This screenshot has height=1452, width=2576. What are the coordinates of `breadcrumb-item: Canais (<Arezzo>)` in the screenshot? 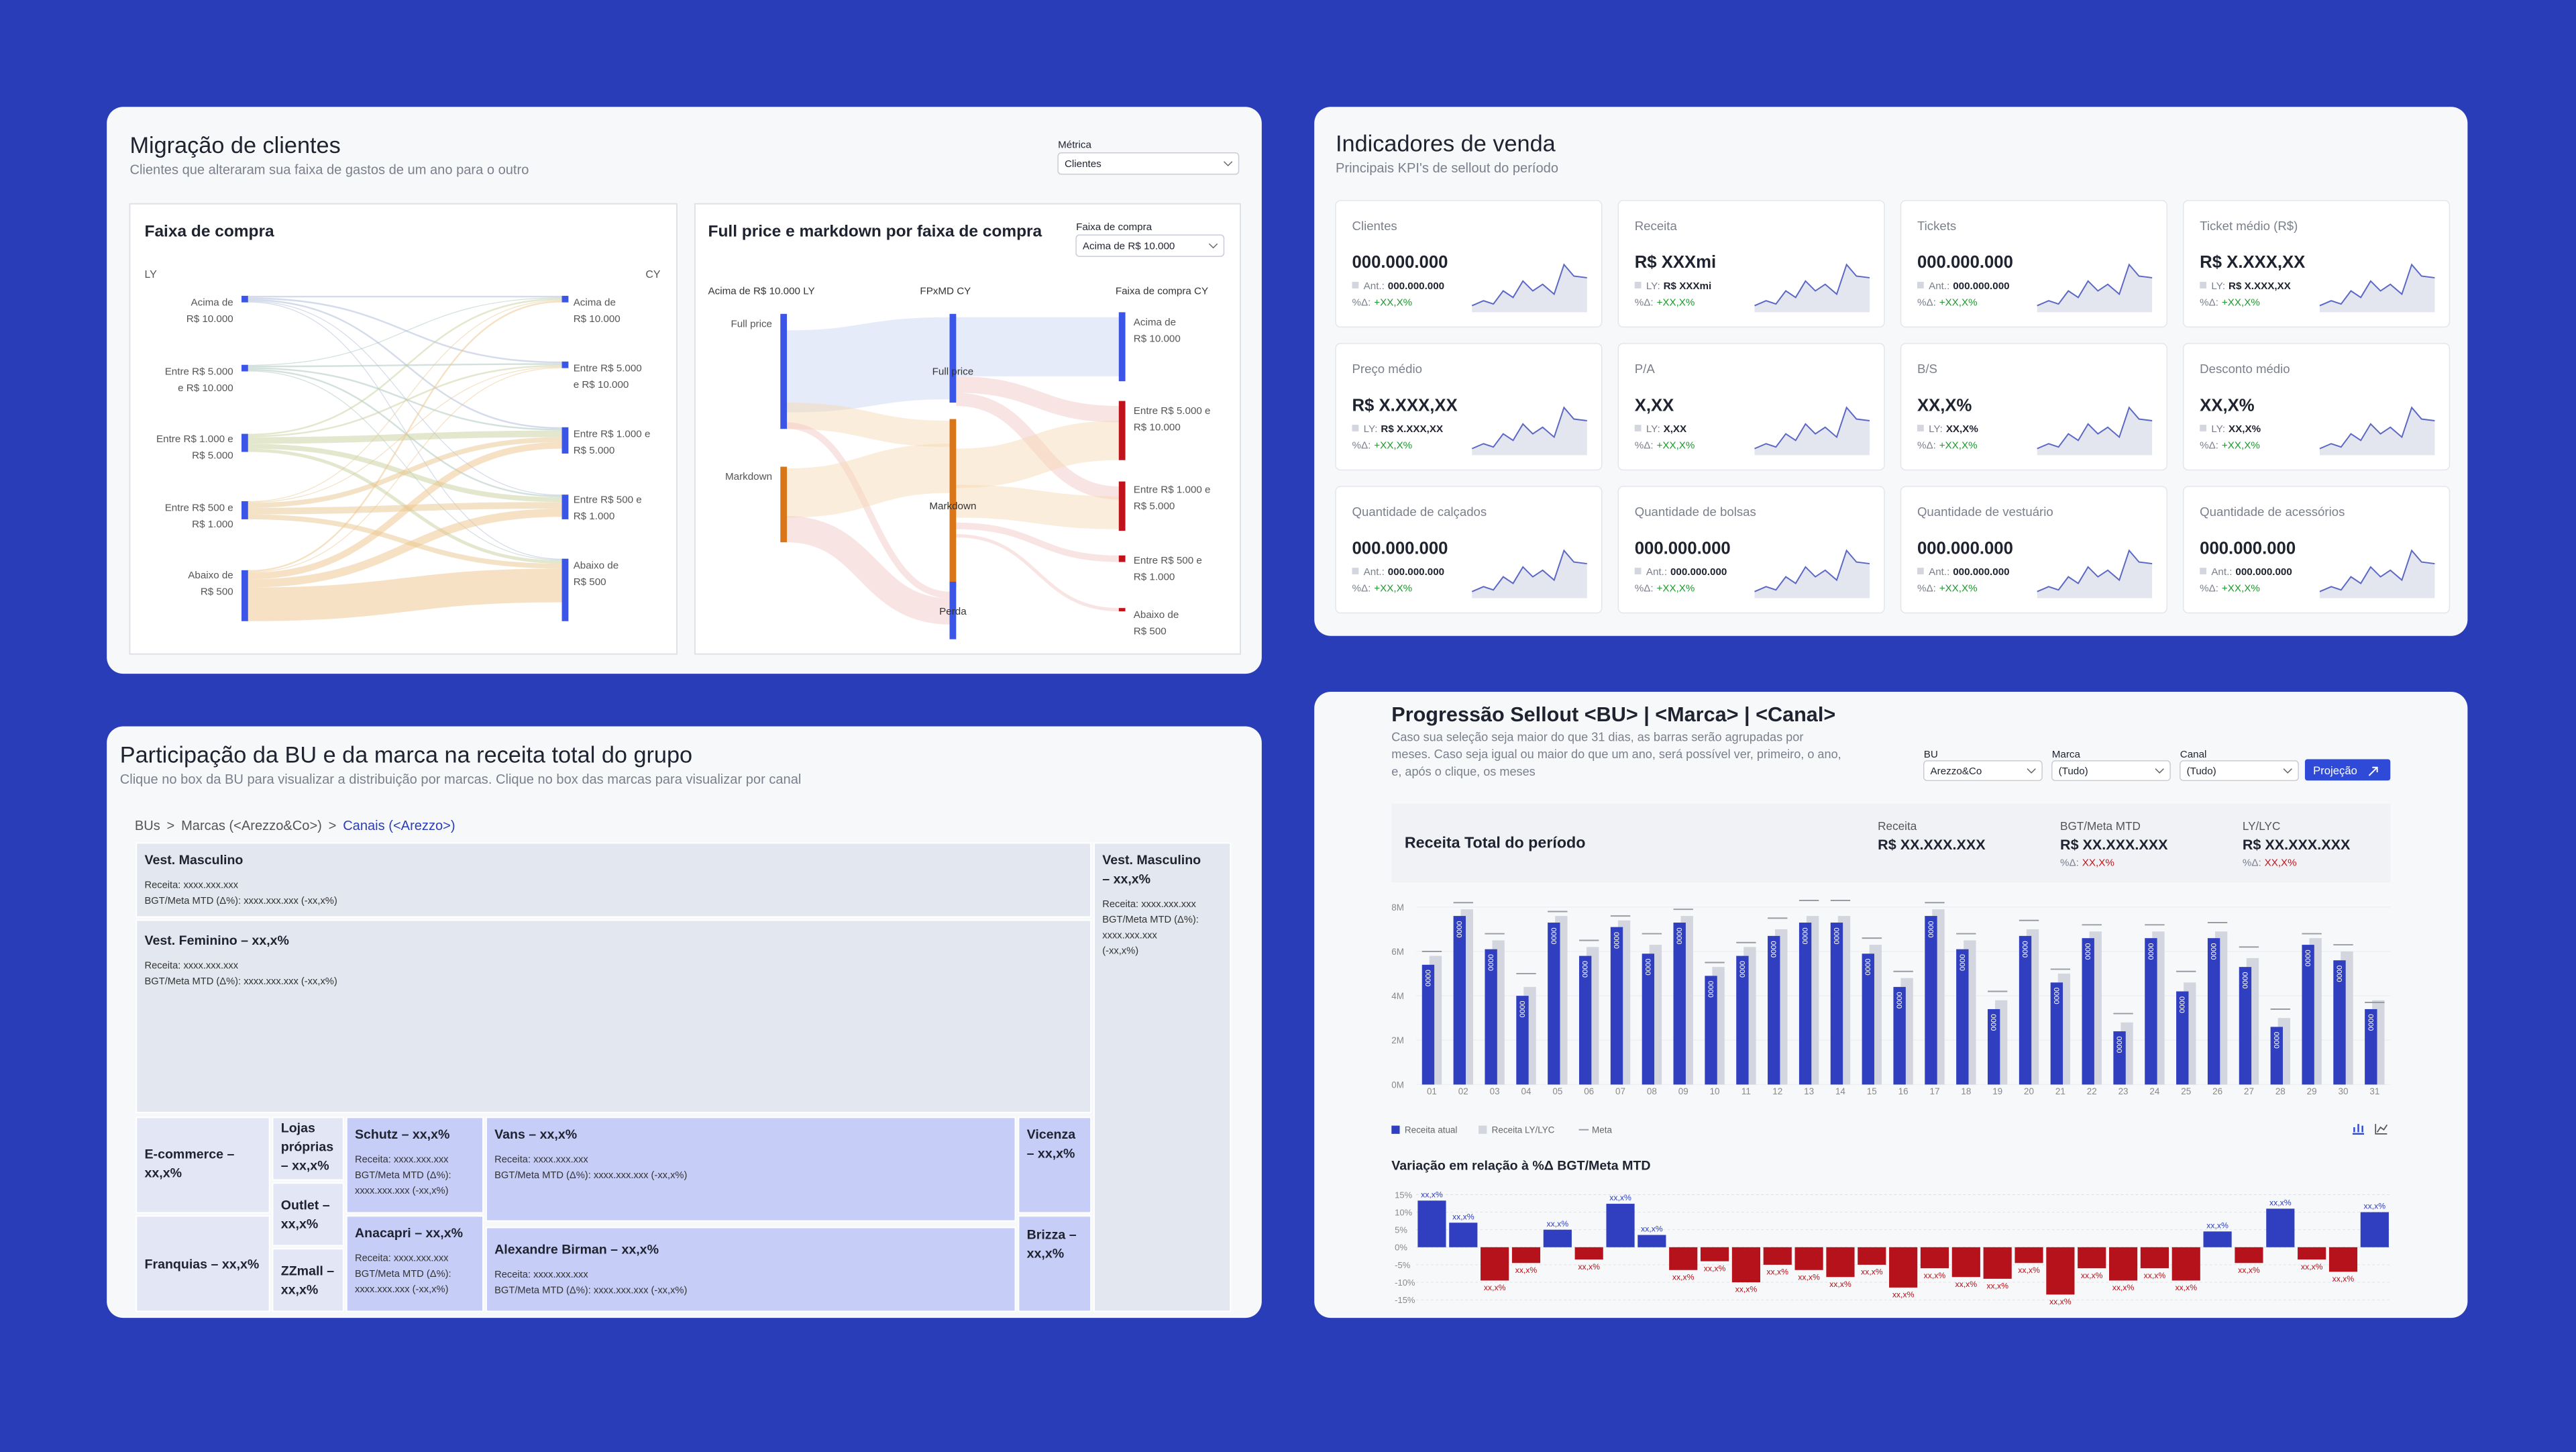 It's located at (399, 826).